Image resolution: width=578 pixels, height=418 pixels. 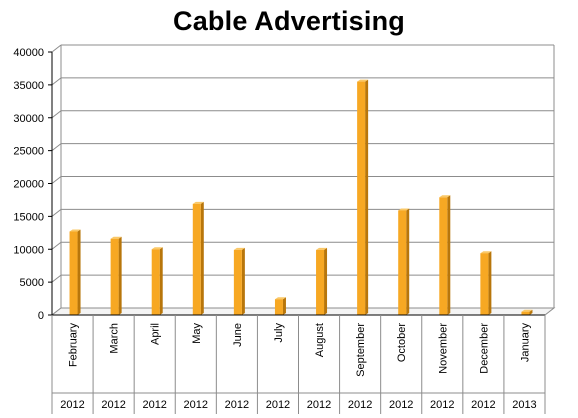 I want to click on y-tick-label: 20000, so click(x=28, y=185).